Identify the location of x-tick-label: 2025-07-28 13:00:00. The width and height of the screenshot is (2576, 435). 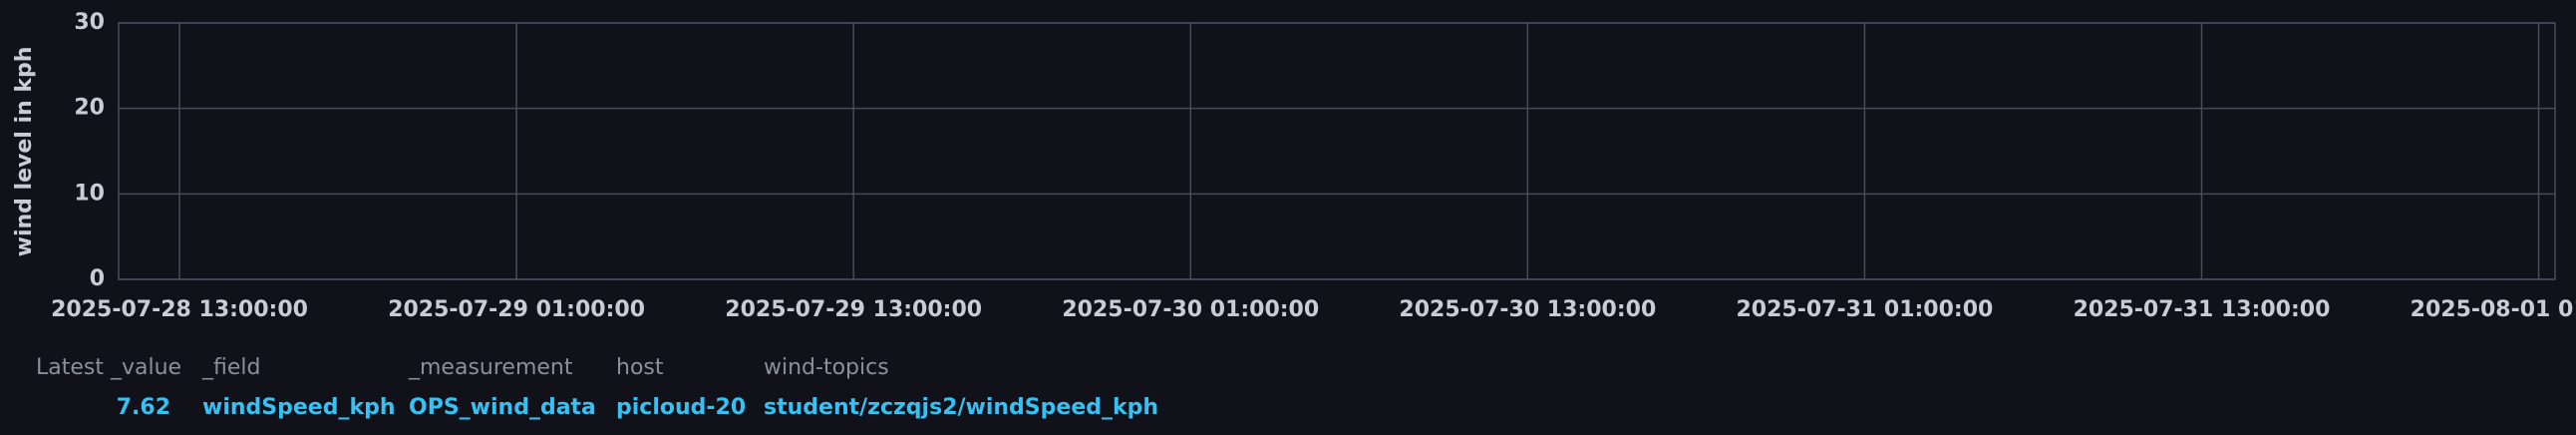
(179, 309).